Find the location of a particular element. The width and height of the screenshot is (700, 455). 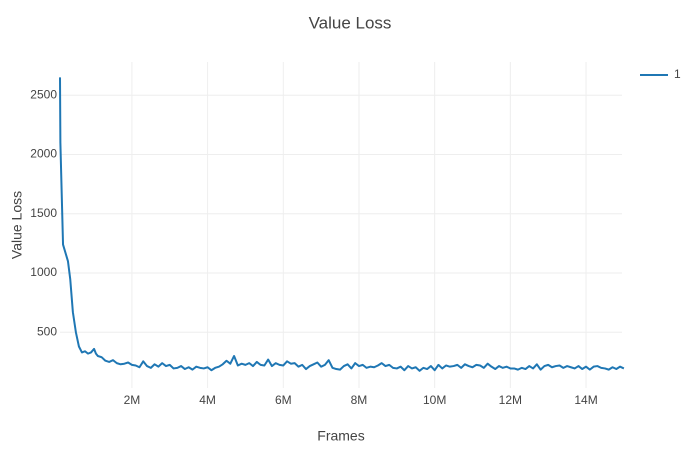

x-tick-label: 14M is located at coordinates (585, 400).